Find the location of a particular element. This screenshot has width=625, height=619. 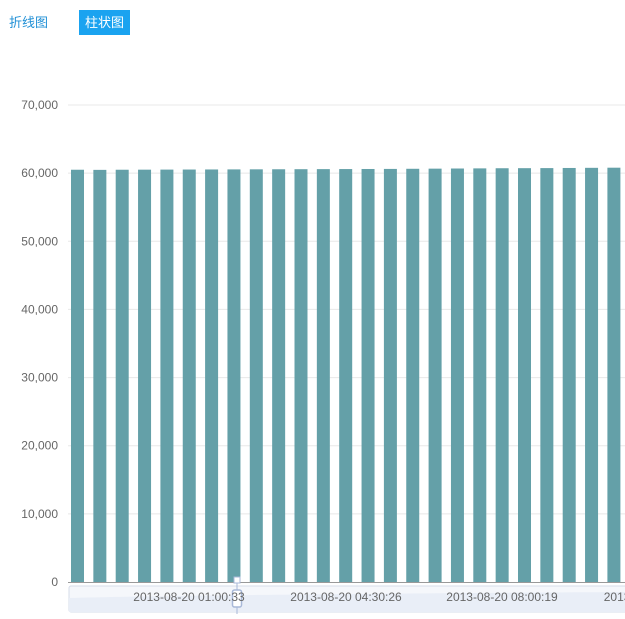

y-tick-label: 30,000 is located at coordinates (39, 378).